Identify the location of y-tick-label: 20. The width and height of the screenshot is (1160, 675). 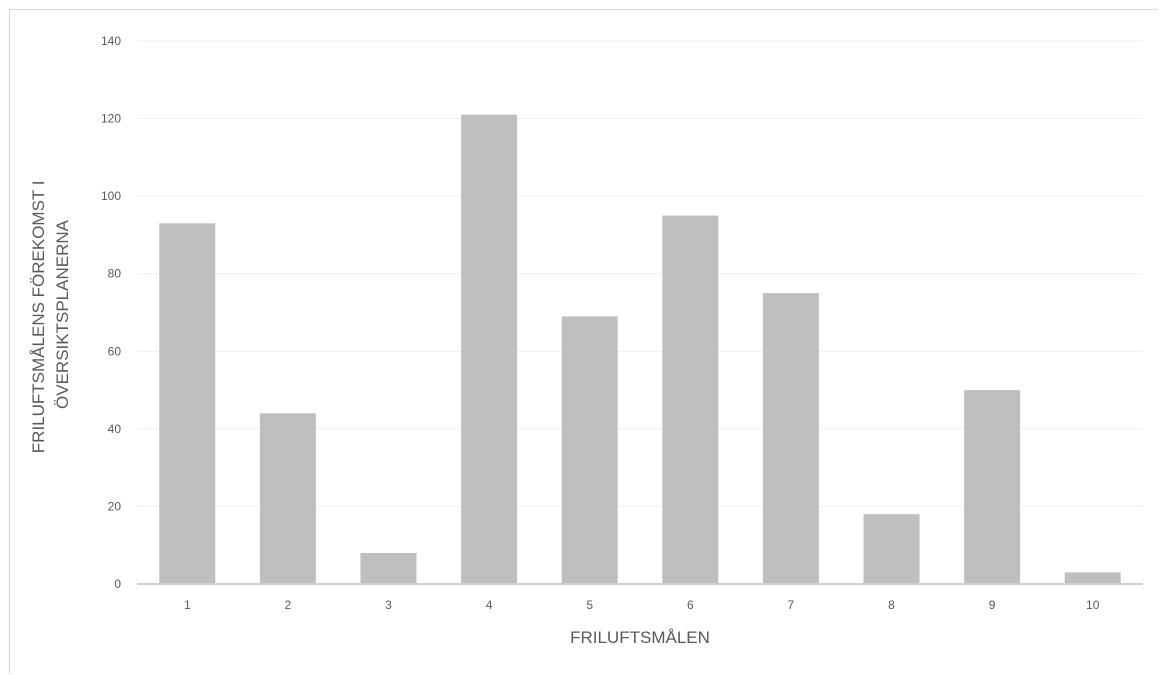
(115, 506).